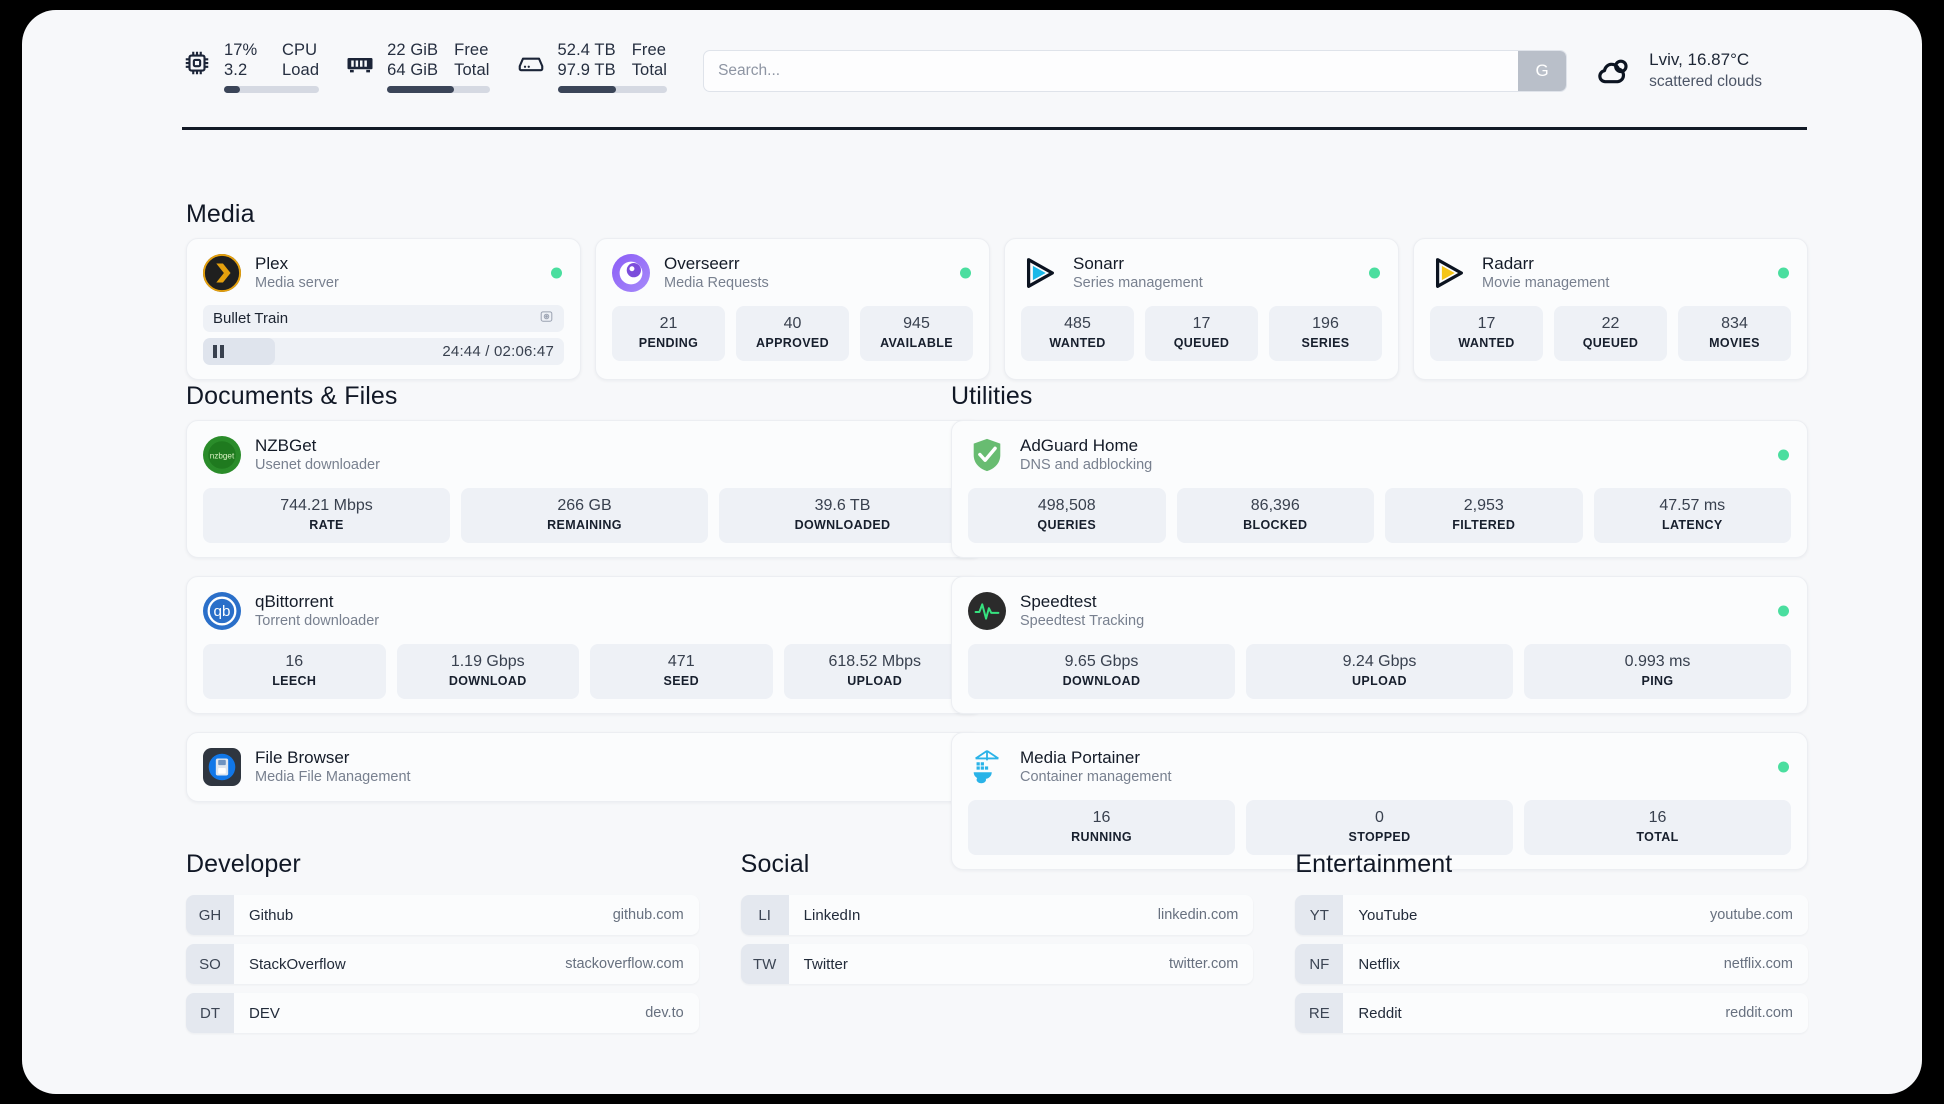 This screenshot has width=1944, height=1104. Describe the element at coordinates (1101, 671) in the screenshot. I see `stat-box: 9.65 Gbps DOWNLOAD` at that location.